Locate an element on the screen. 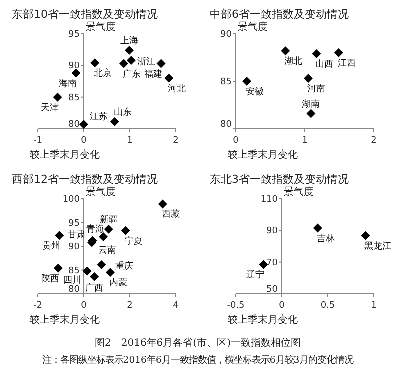 Image resolution: width=396 pixels, height=376 pixels. data-label: 内蒙 is located at coordinates (118, 283).